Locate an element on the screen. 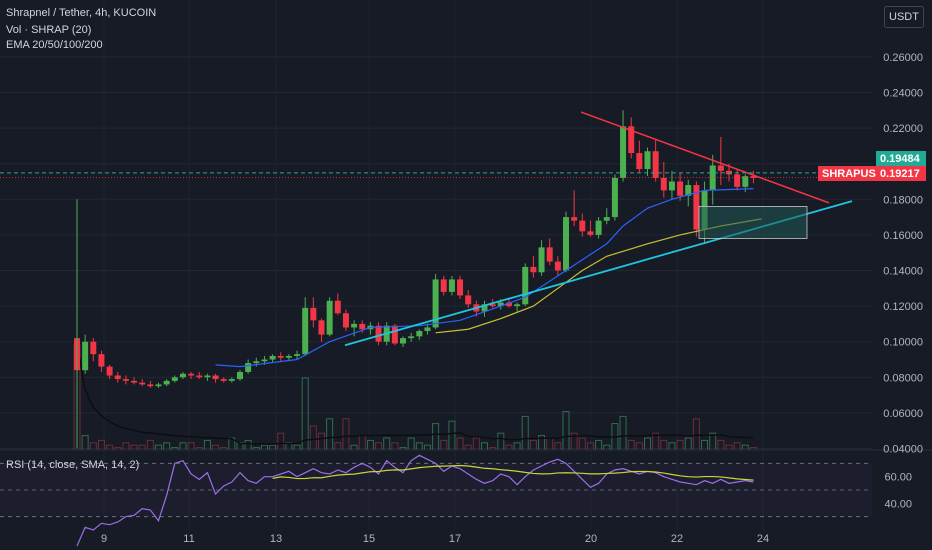 This screenshot has width=932, height=550. chart-title: Shrapnel / Tether, 4h, KUCOIN is located at coordinates (81, 13).